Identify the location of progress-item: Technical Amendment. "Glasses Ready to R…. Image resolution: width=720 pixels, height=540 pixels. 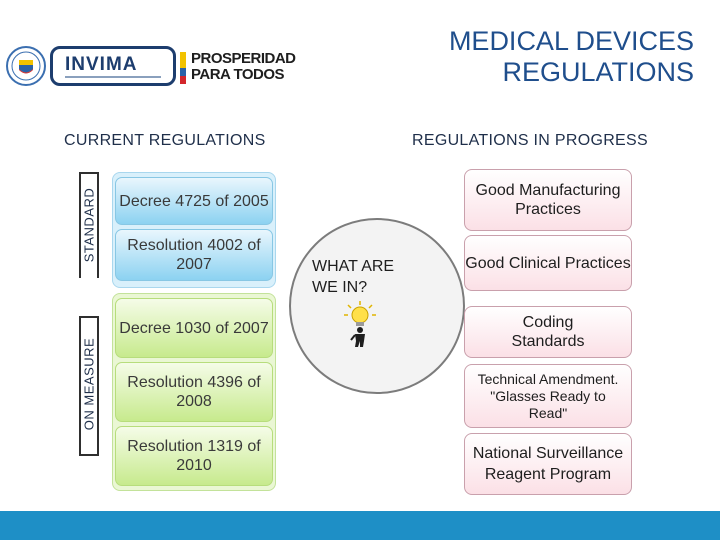
(548, 396).